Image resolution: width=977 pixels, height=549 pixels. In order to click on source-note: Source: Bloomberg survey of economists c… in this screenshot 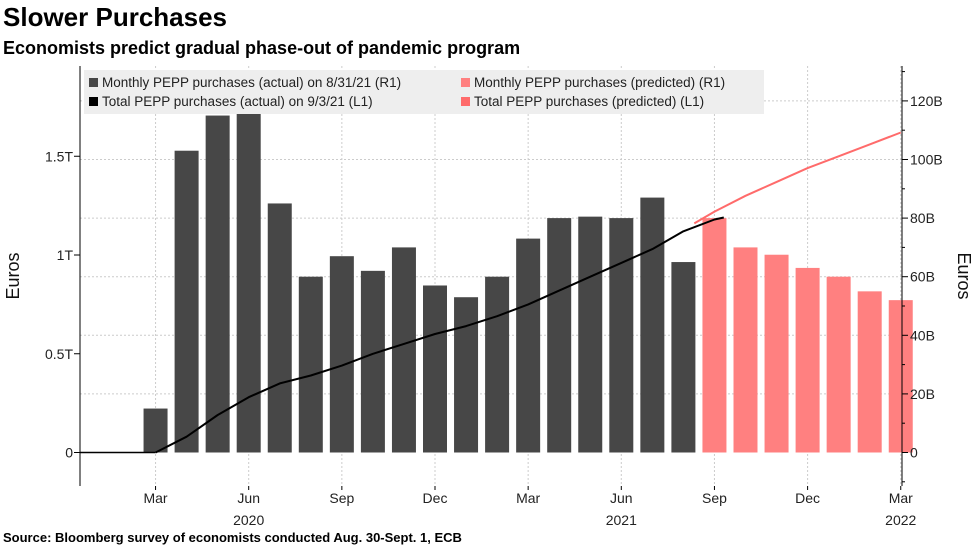, I will do `click(232, 537)`.